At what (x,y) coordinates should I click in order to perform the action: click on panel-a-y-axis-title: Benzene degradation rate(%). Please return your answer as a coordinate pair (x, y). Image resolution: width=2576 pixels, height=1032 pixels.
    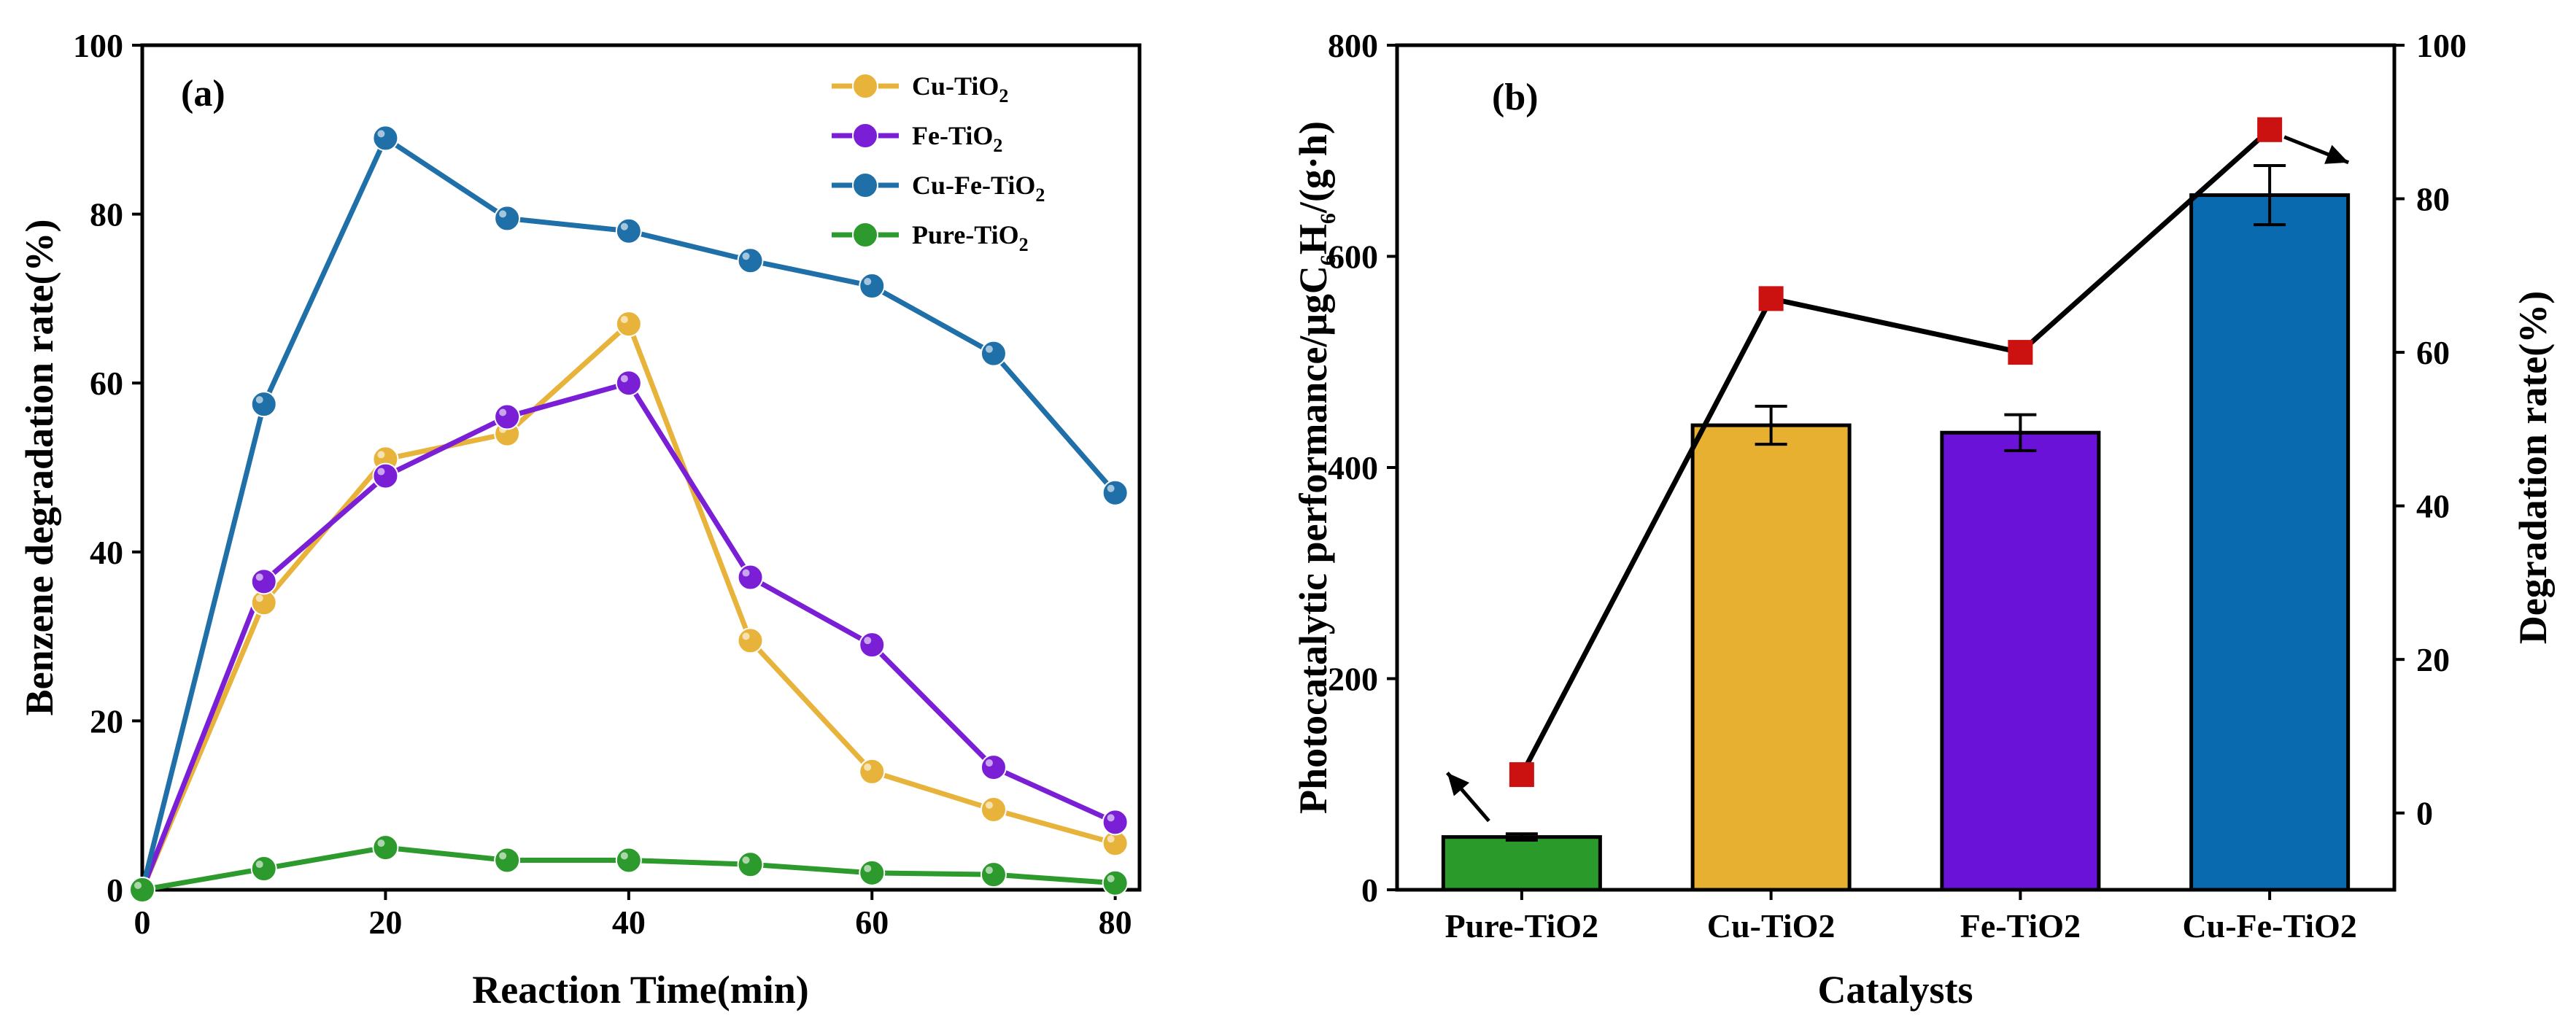
    Looking at the image, I should click on (39, 468).